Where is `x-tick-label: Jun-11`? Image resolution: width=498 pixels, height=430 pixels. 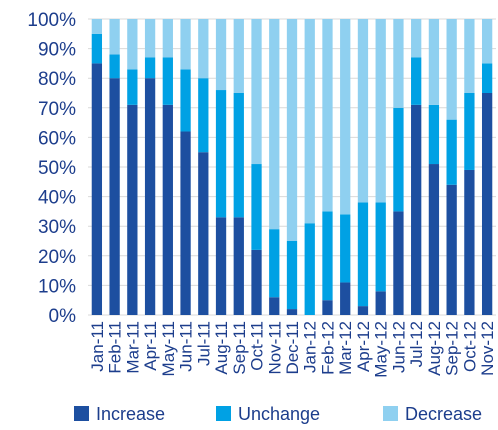 x-tick-label: Jun-11 is located at coordinates (186, 346).